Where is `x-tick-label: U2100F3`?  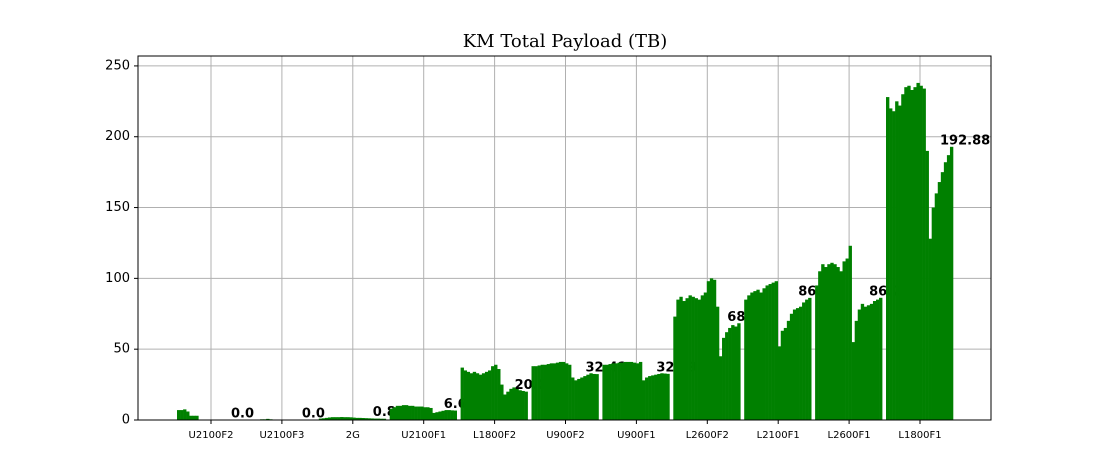
x-tick-label: U2100F3 is located at coordinates (281, 435).